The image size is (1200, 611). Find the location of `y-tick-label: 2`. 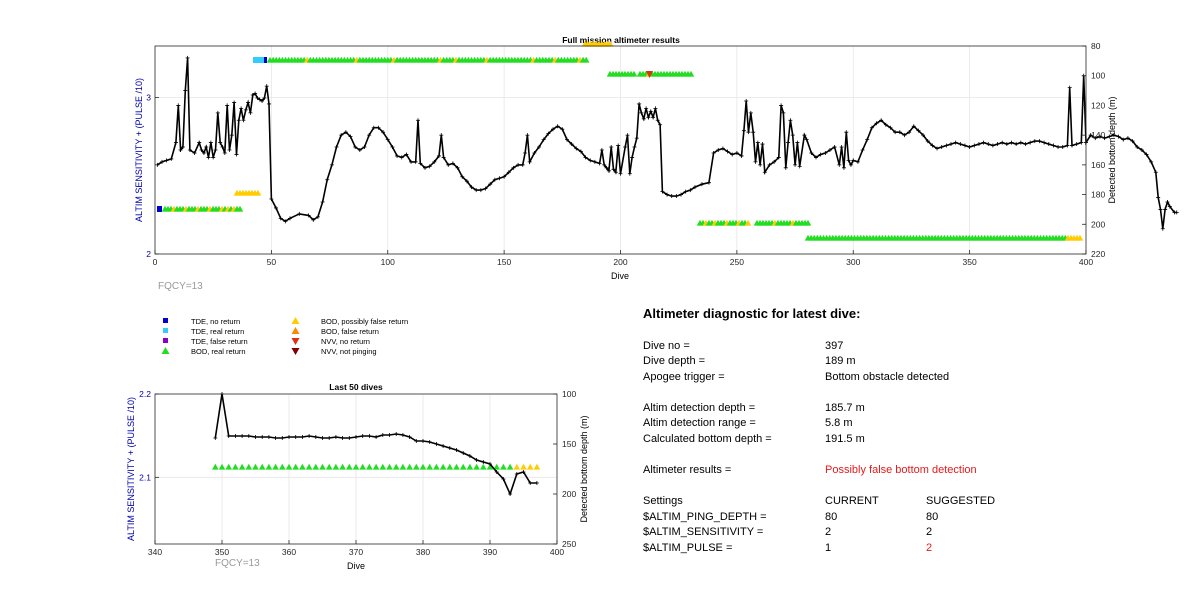

y-tick-label: 2 is located at coordinates (148, 254).